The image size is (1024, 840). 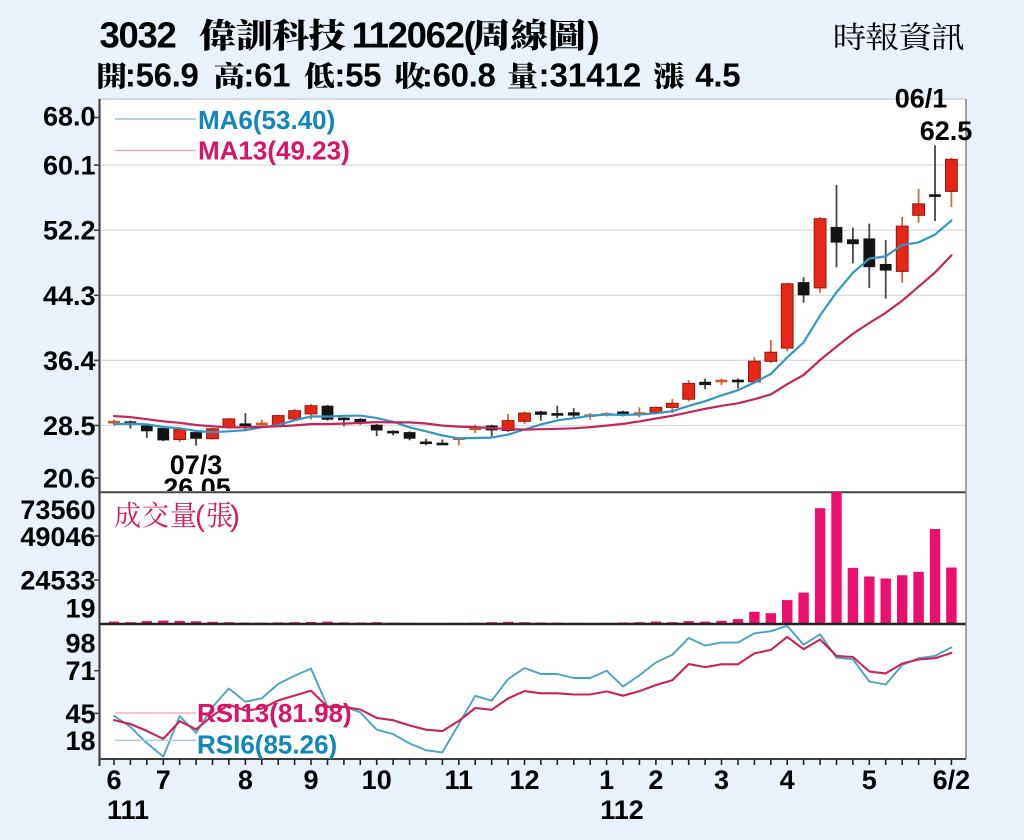 I want to click on svg-text: MA6(53.40), so click(x=266, y=120).